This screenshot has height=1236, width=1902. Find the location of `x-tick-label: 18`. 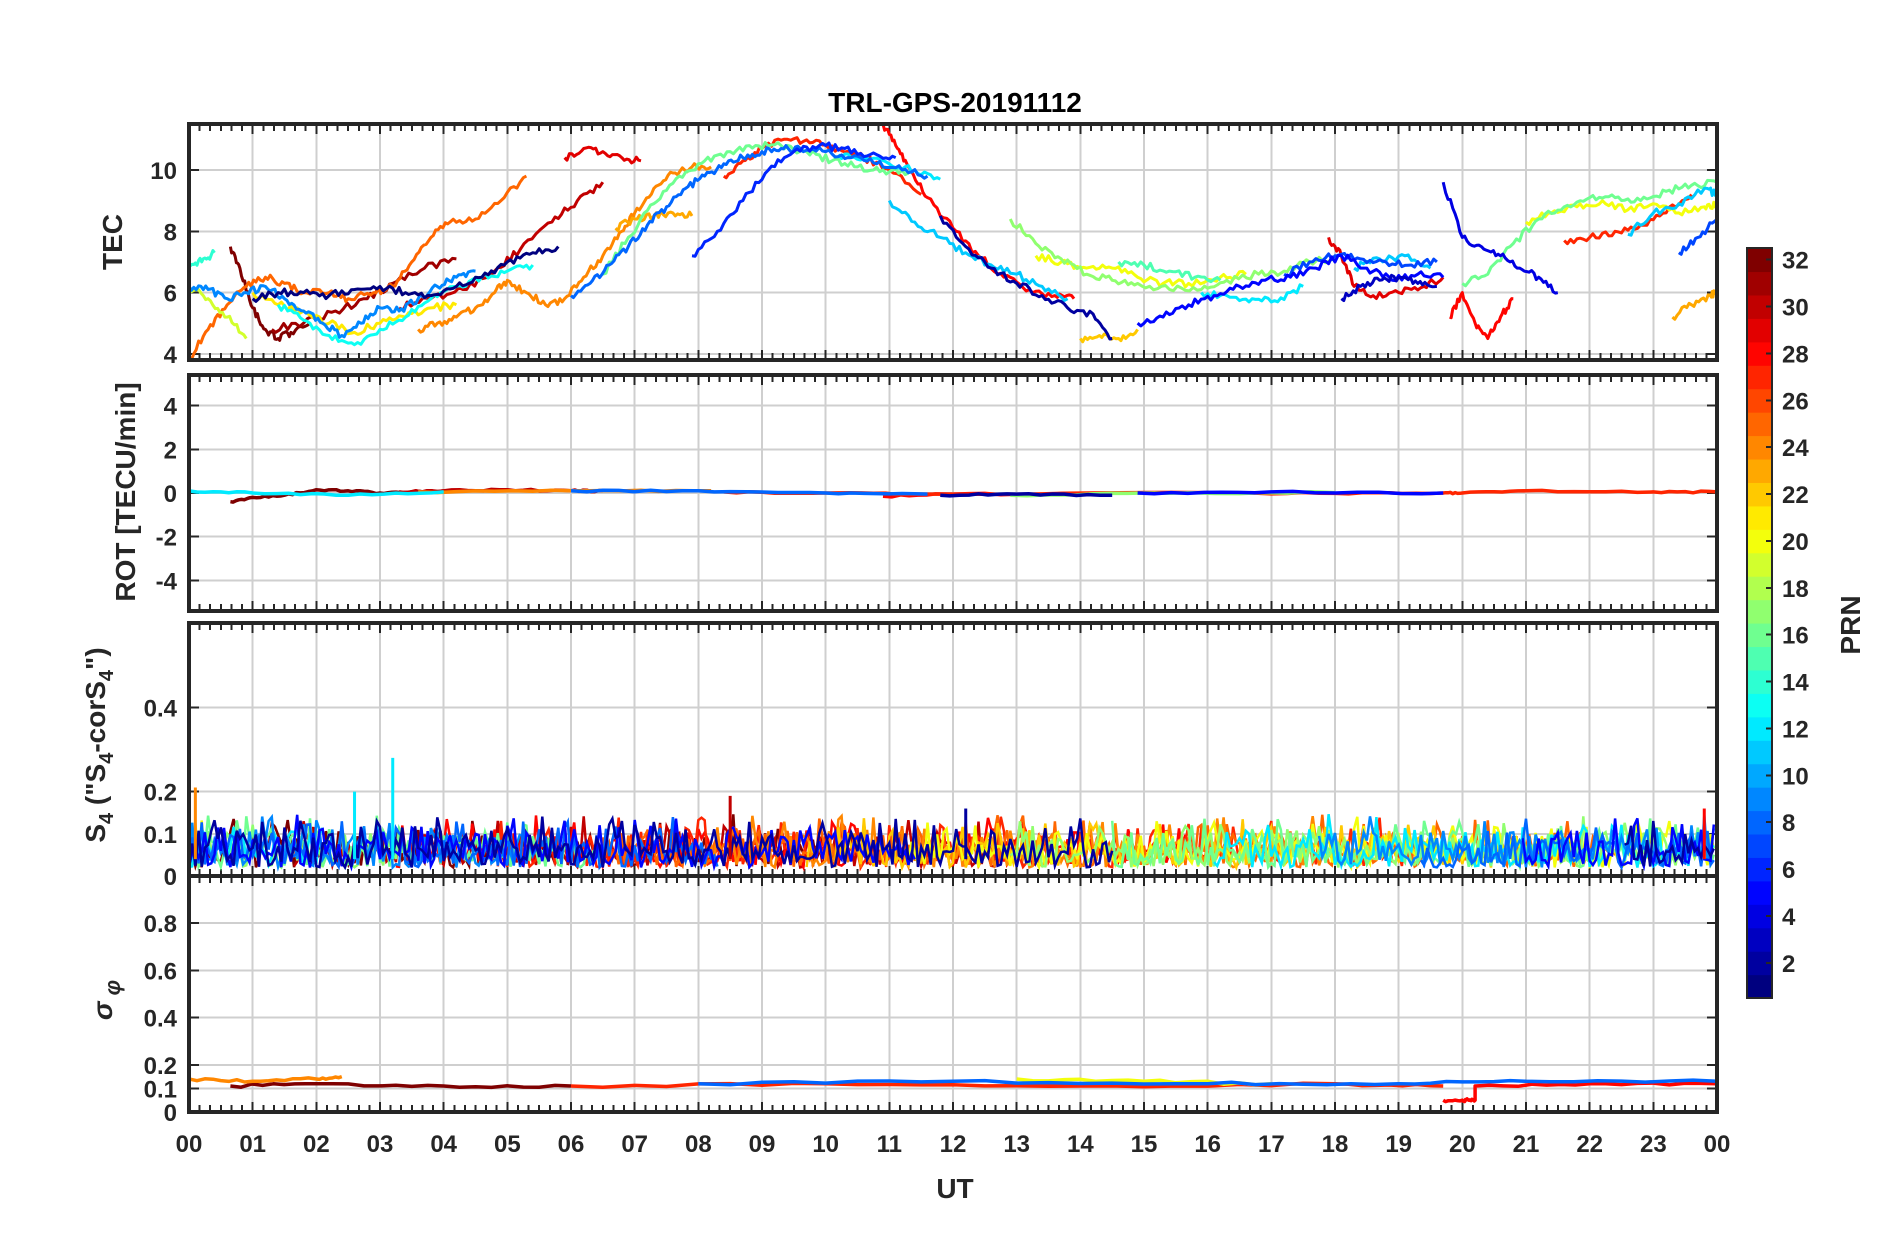

x-tick-label: 18 is located at coordinates (1335, 1144).